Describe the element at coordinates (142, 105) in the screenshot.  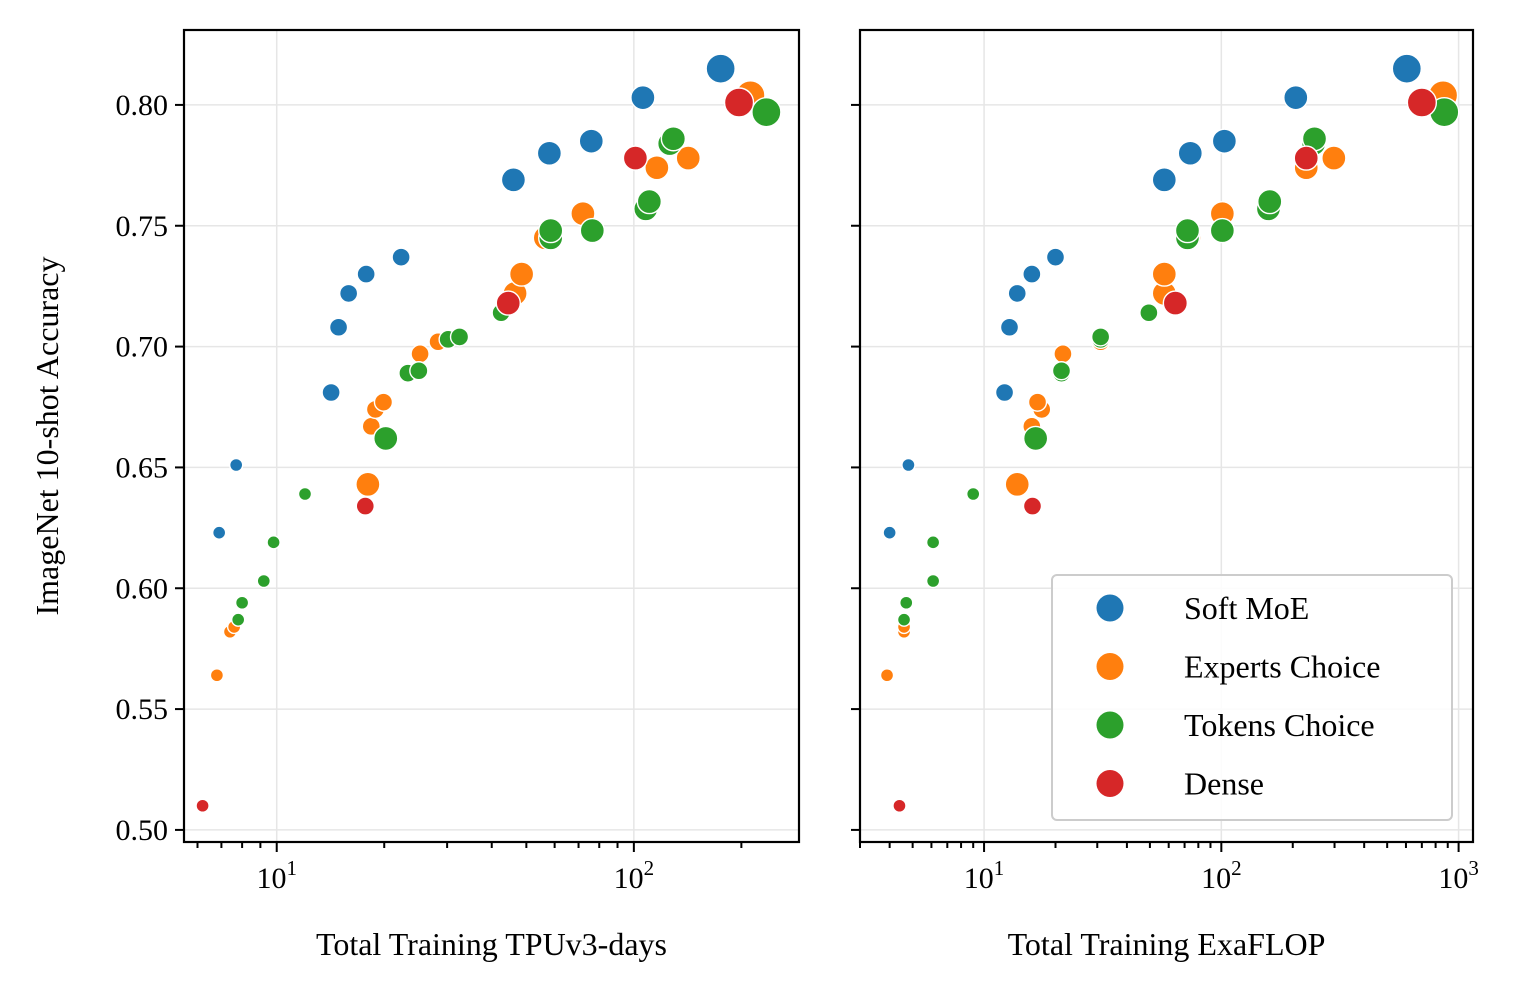
I see `y-tick-label: 0.80` at that location.